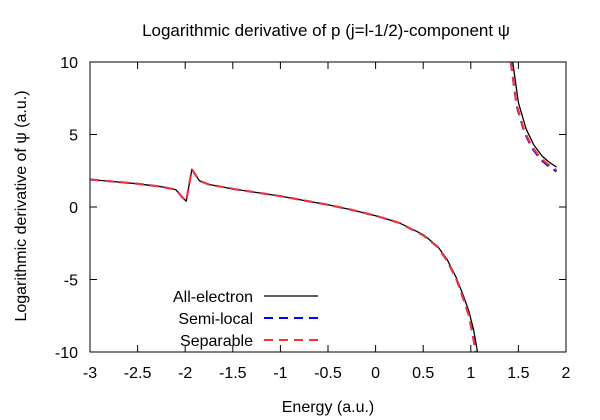 The image size is (600, 420). What do you see at coordinates (69, 63) in the screenshot?
I see `y-tick-label: 10` at bounding box center [69, 63].